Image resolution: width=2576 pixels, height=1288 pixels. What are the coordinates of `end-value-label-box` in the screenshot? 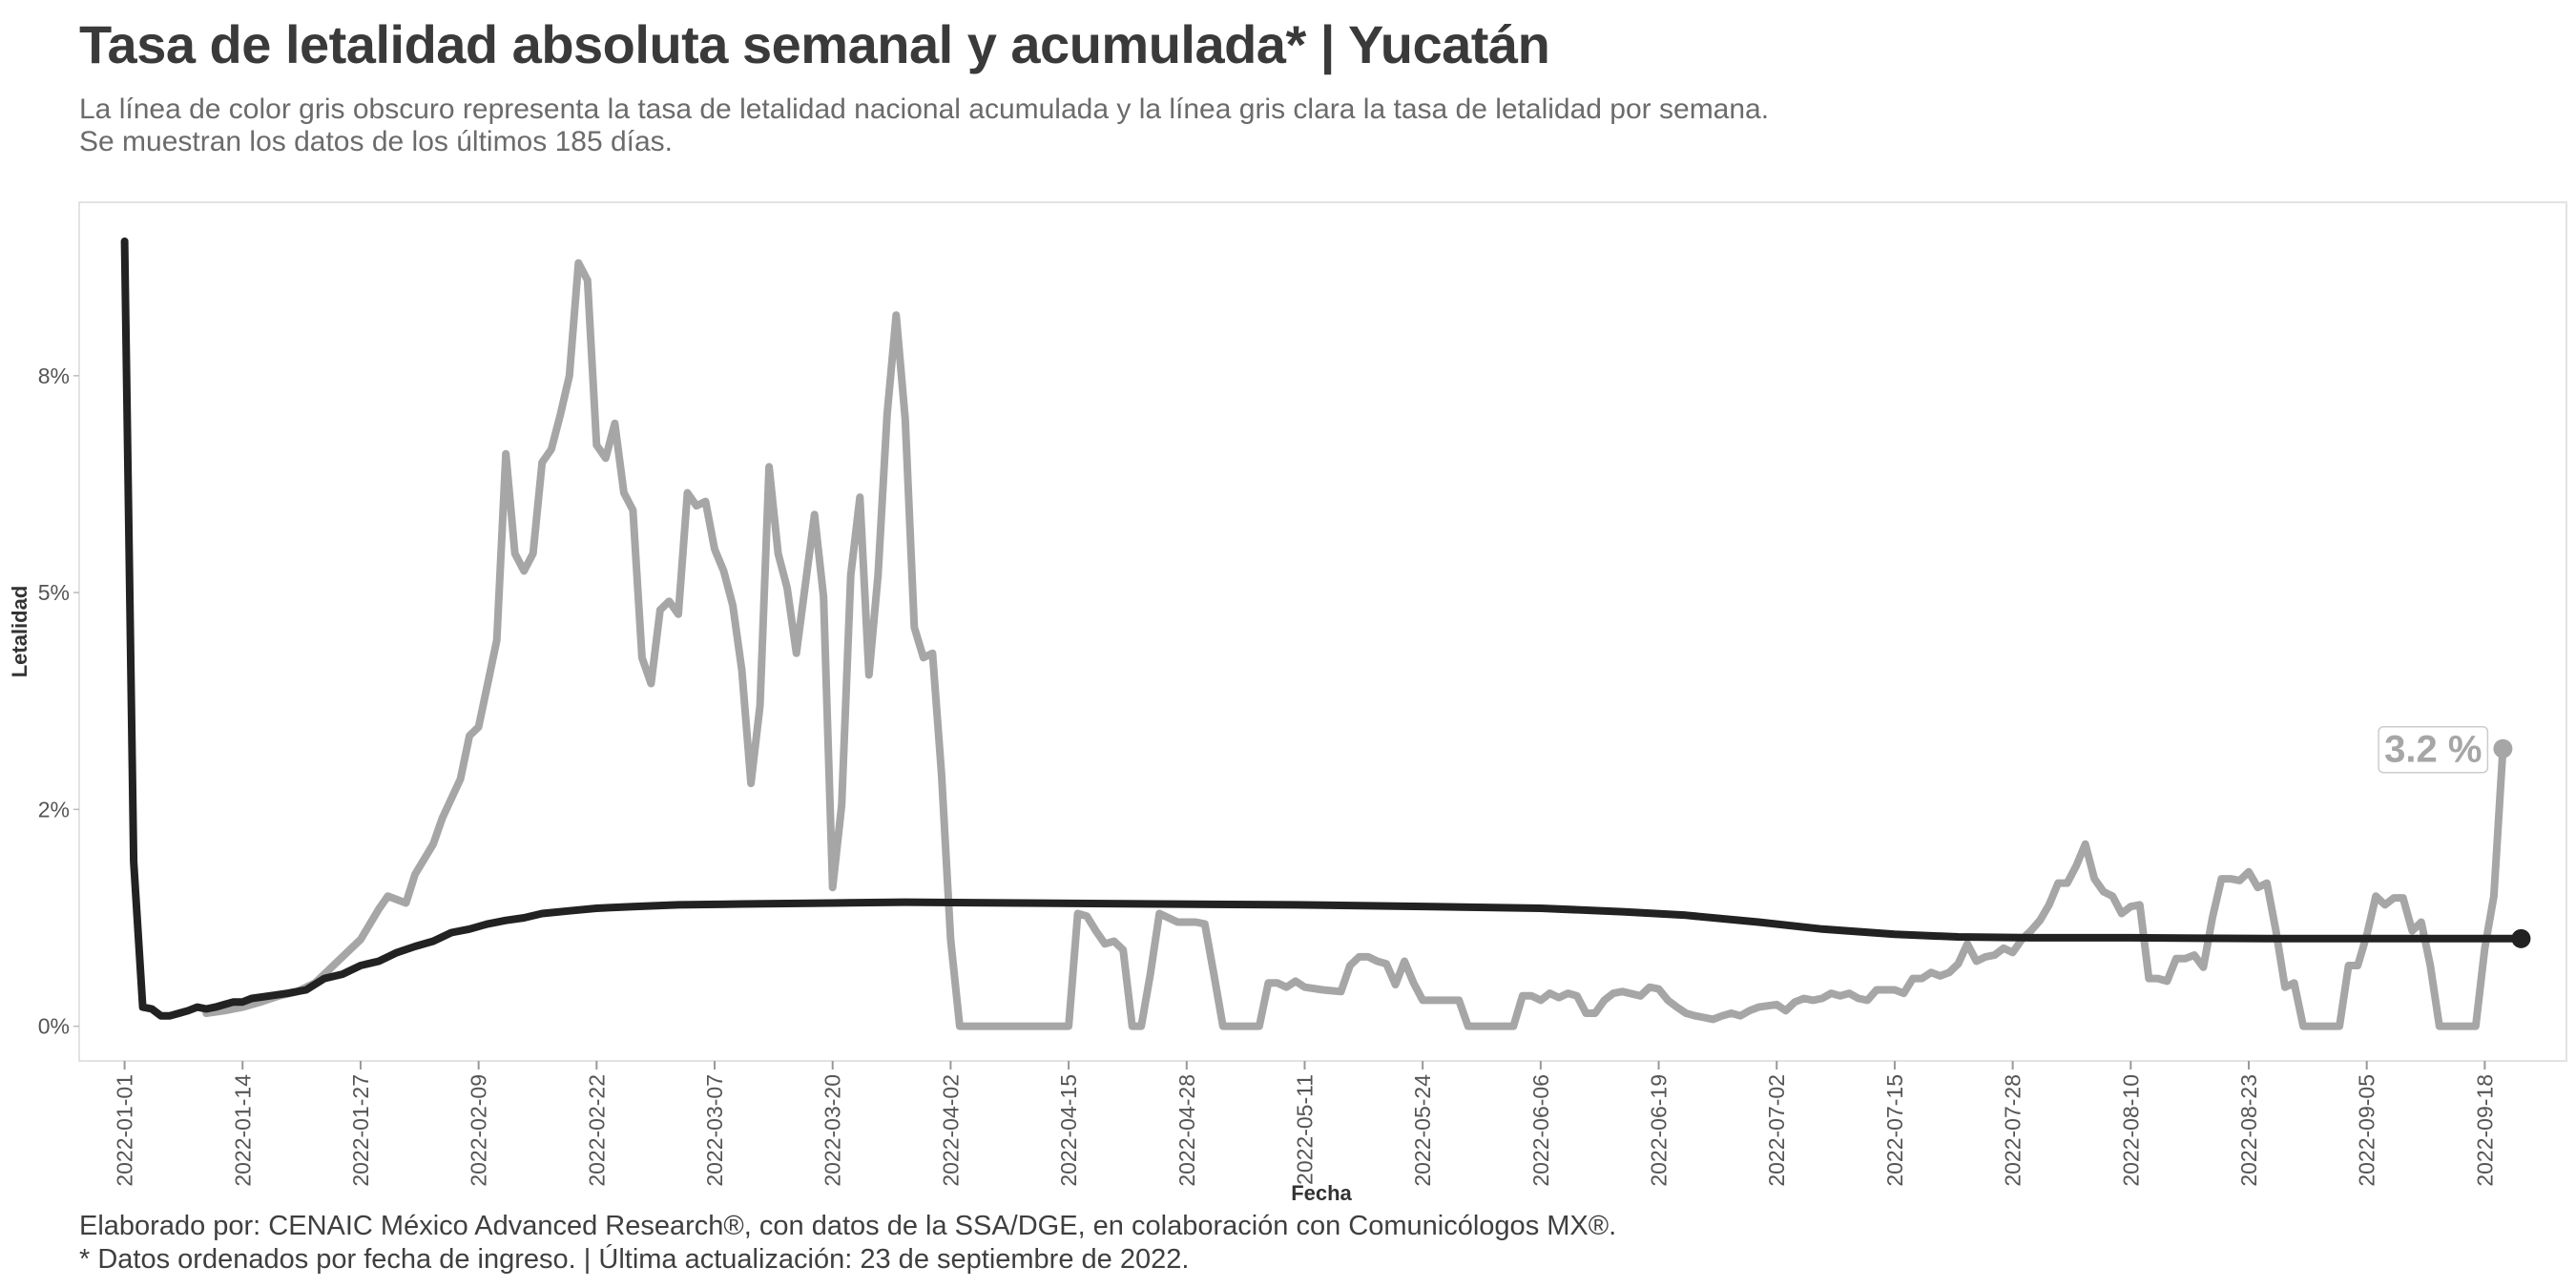 It's located at (2433, 749).